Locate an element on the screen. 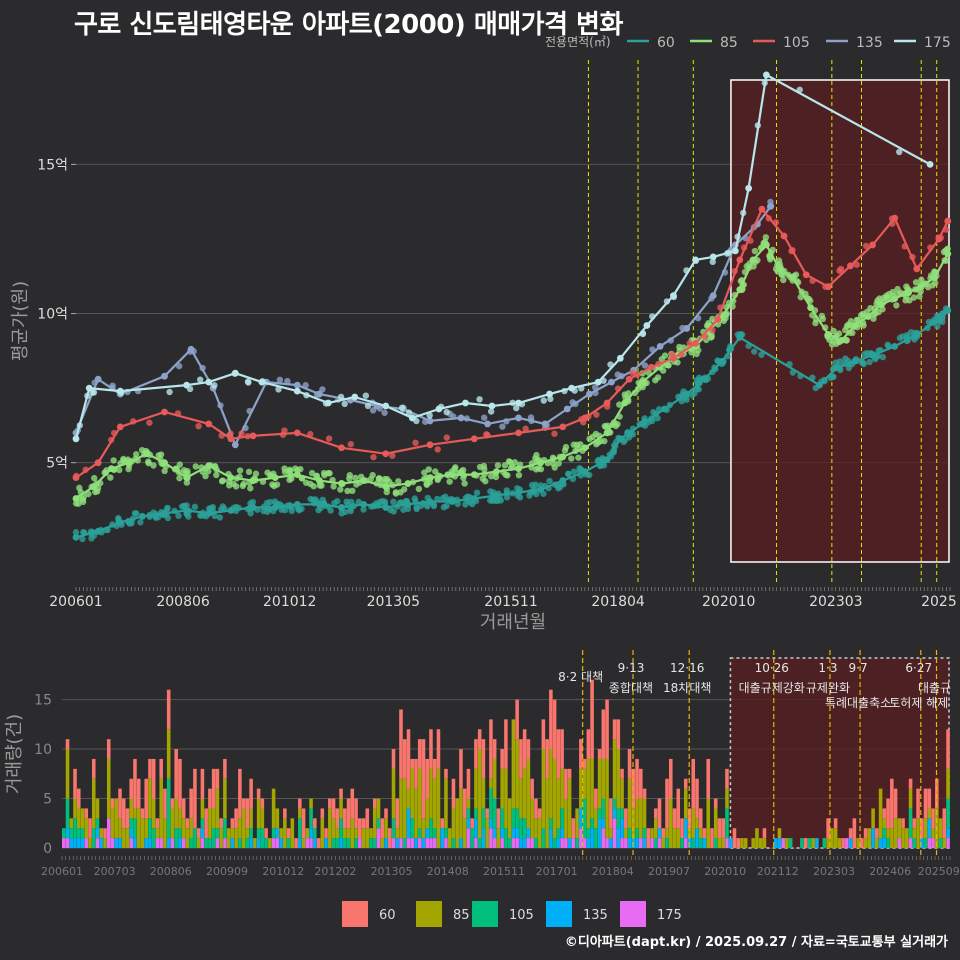 The height and width of the screenshot is (960, 960). page-title: 구로 신도림태영타운 아파트(2000) 매매가격 변화 is located at coordinates (348, 25).